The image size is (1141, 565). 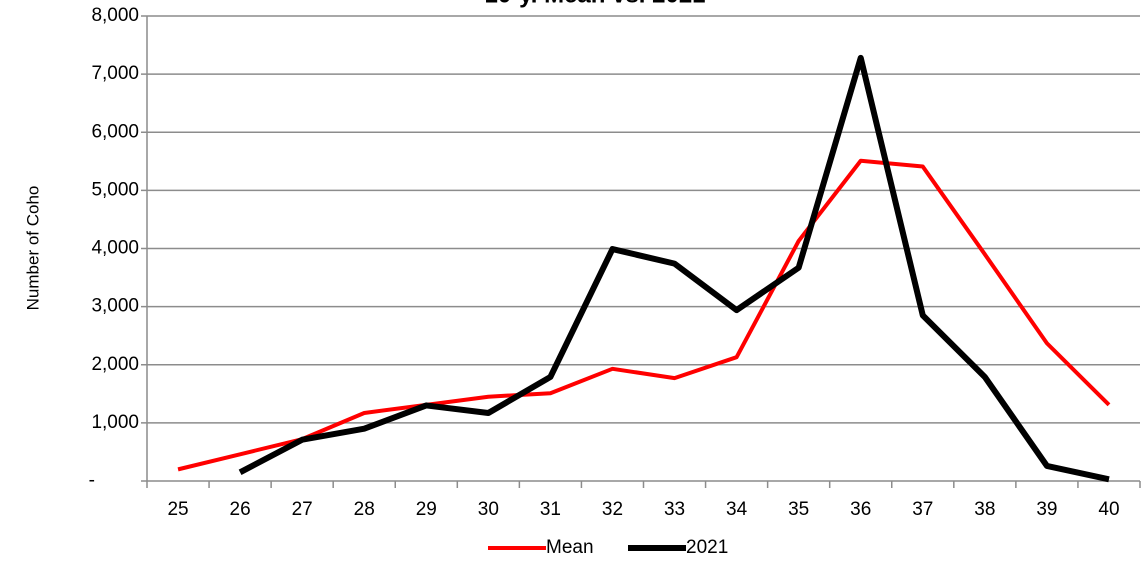 I want to click on x-tick-label: 29, so click(x=426, y=509).